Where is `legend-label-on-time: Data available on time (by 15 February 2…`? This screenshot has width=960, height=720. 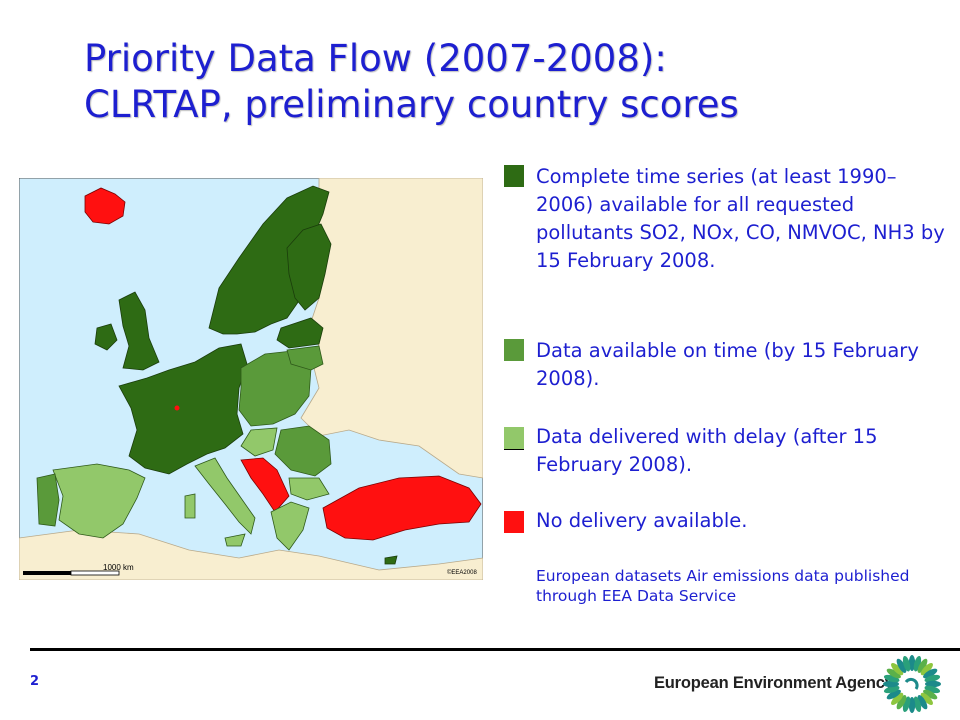 legend-label-on-time: Data available on time (by 15 February 2… is located at coordinates (727, 364).